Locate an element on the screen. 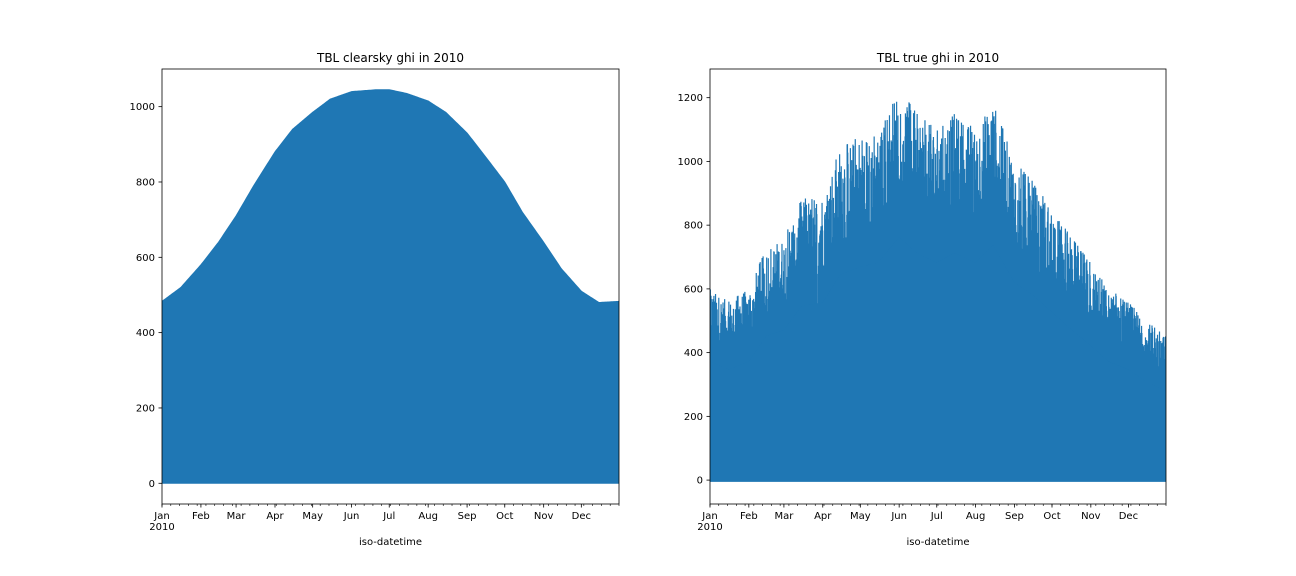 Image resolution: width=1296 pixels, height=576 pixels. chart-title: TBL true ghi in 2010 is located at coordinates (937, 58).